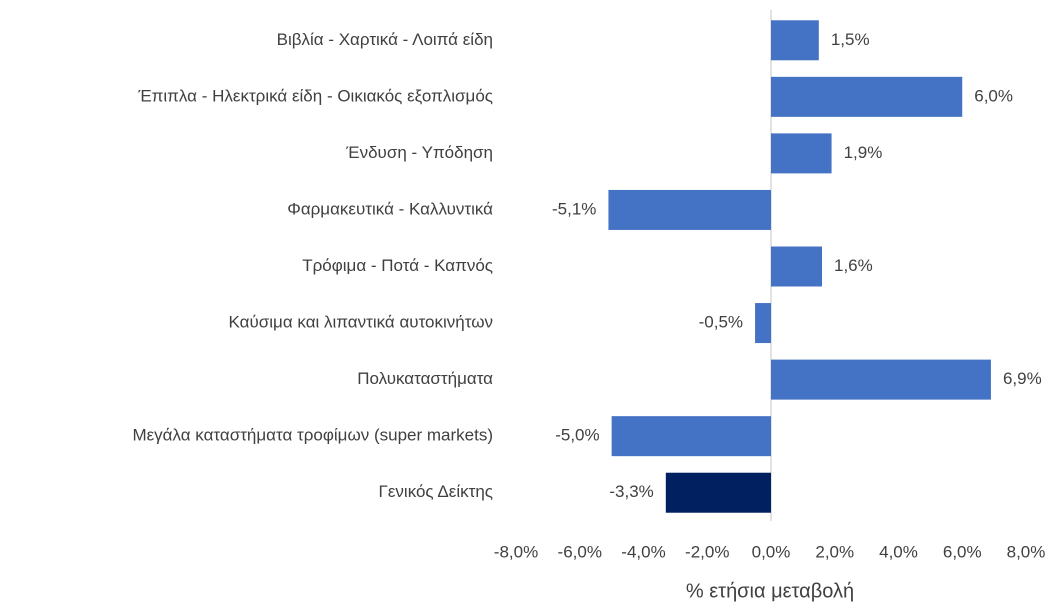  I want to click on category-label: Πολυκαταστήματα, so click(425, 378).